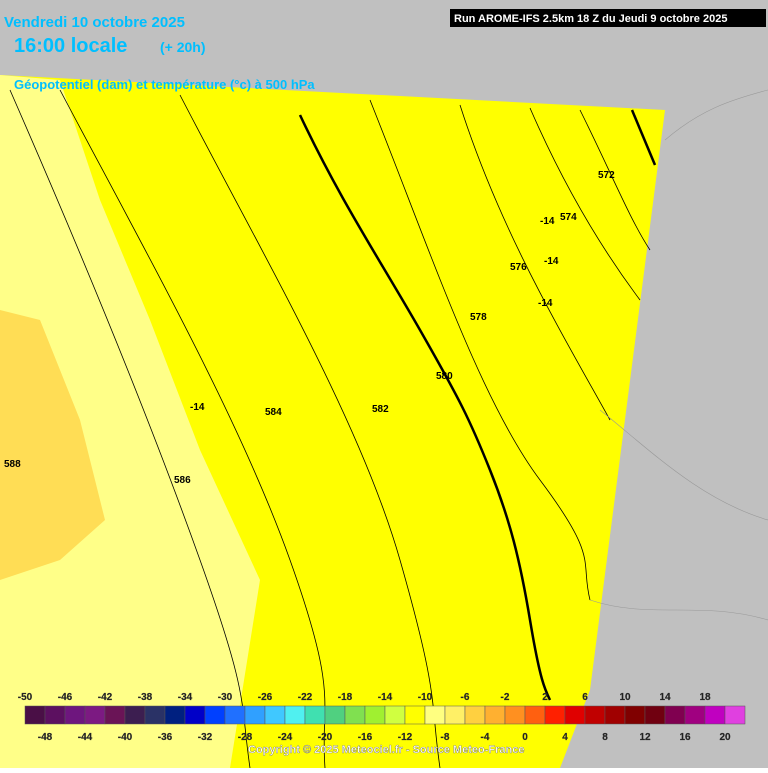  What do you see at coordinates (205, 737) in the screenshot?
I see `colorbar-label: -32` at bounding box center [205, 737].